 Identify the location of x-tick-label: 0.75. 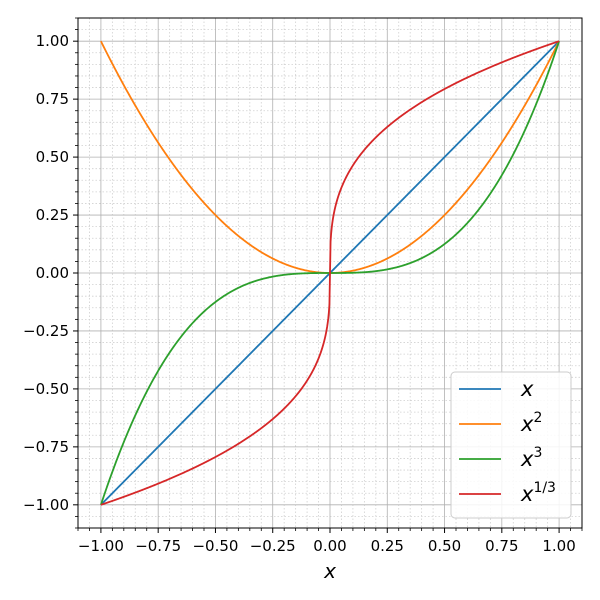
(501, 546).